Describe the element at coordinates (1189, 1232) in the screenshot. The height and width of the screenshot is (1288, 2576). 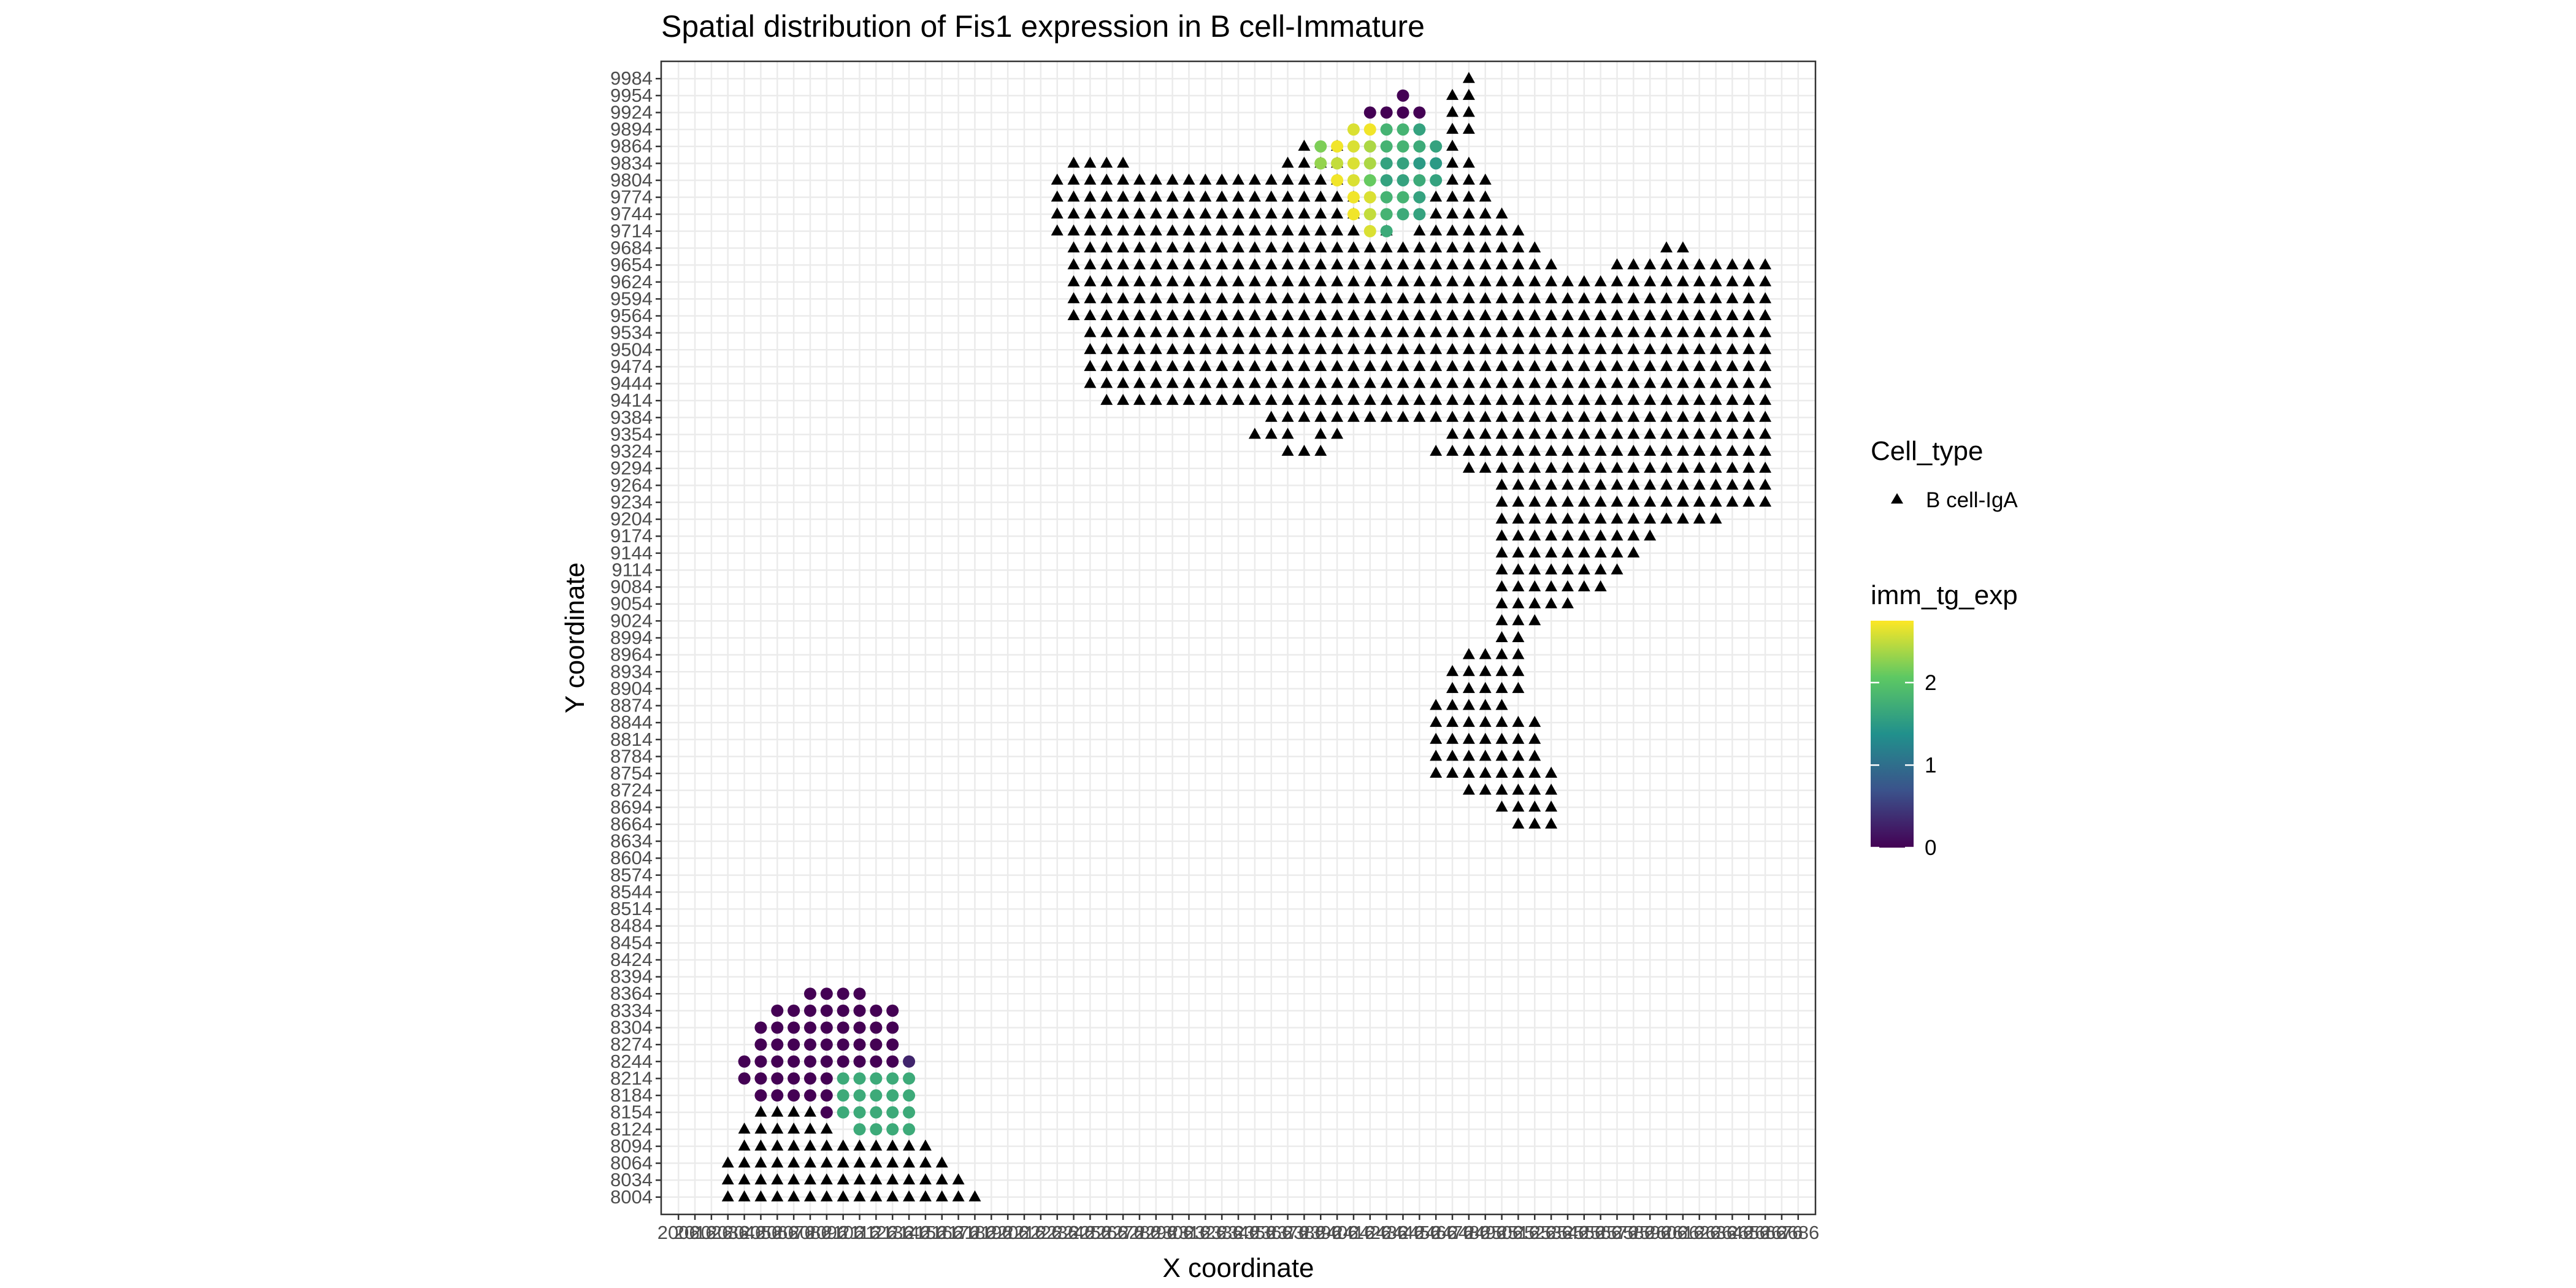
I see `x-tick-label: 2316` at that location.